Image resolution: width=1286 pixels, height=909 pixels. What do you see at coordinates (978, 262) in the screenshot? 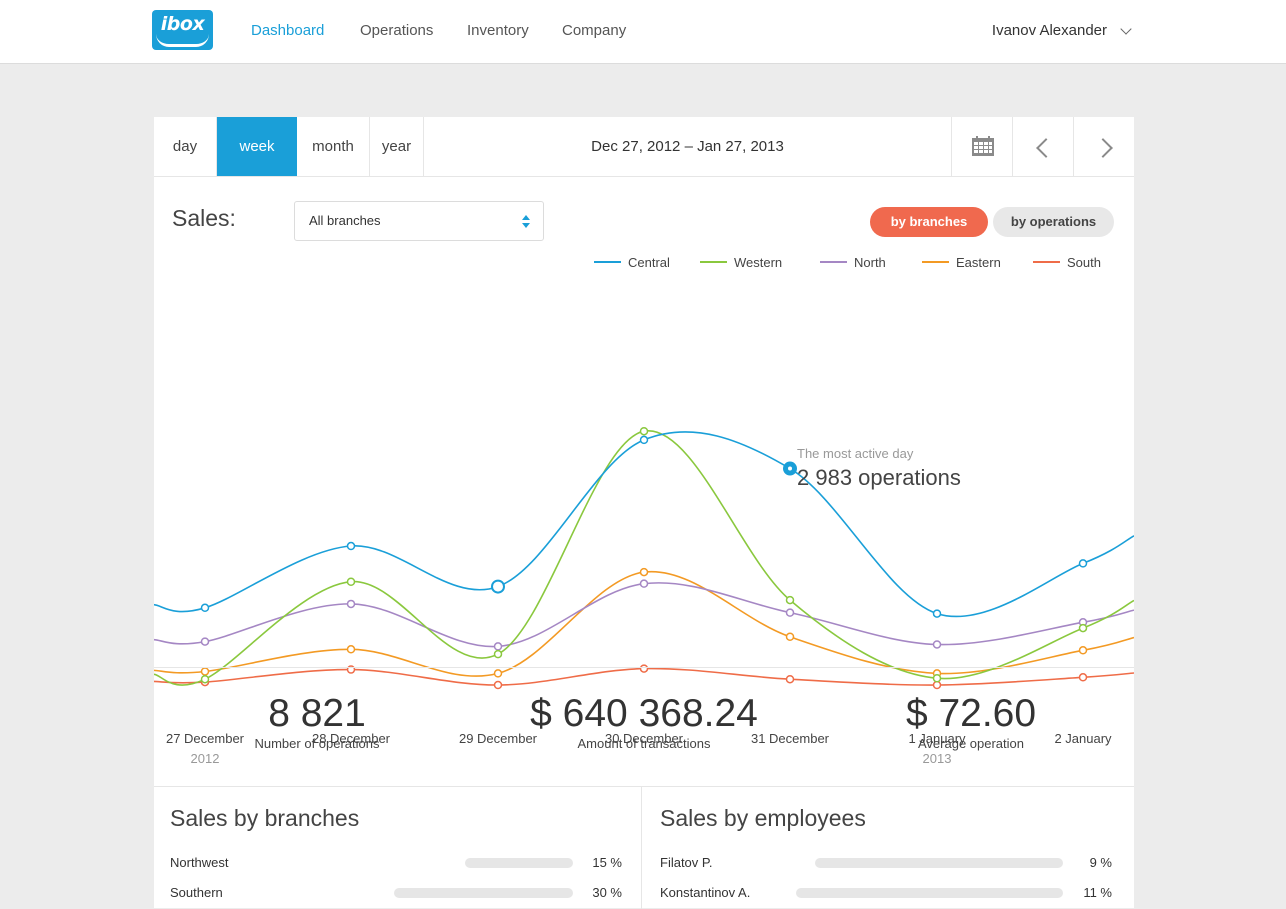
I see `legend-label: Eastern` at bounding box center [978, 262].